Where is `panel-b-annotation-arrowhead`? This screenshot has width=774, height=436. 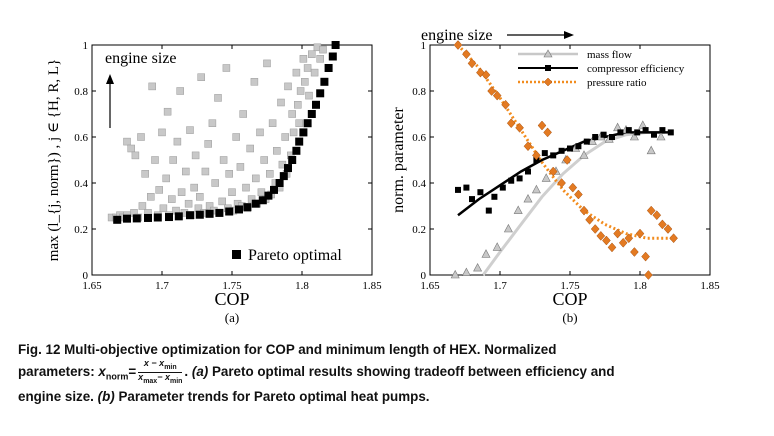
panel-b-annotation-arrowhead is located at coordinates (569, 35).